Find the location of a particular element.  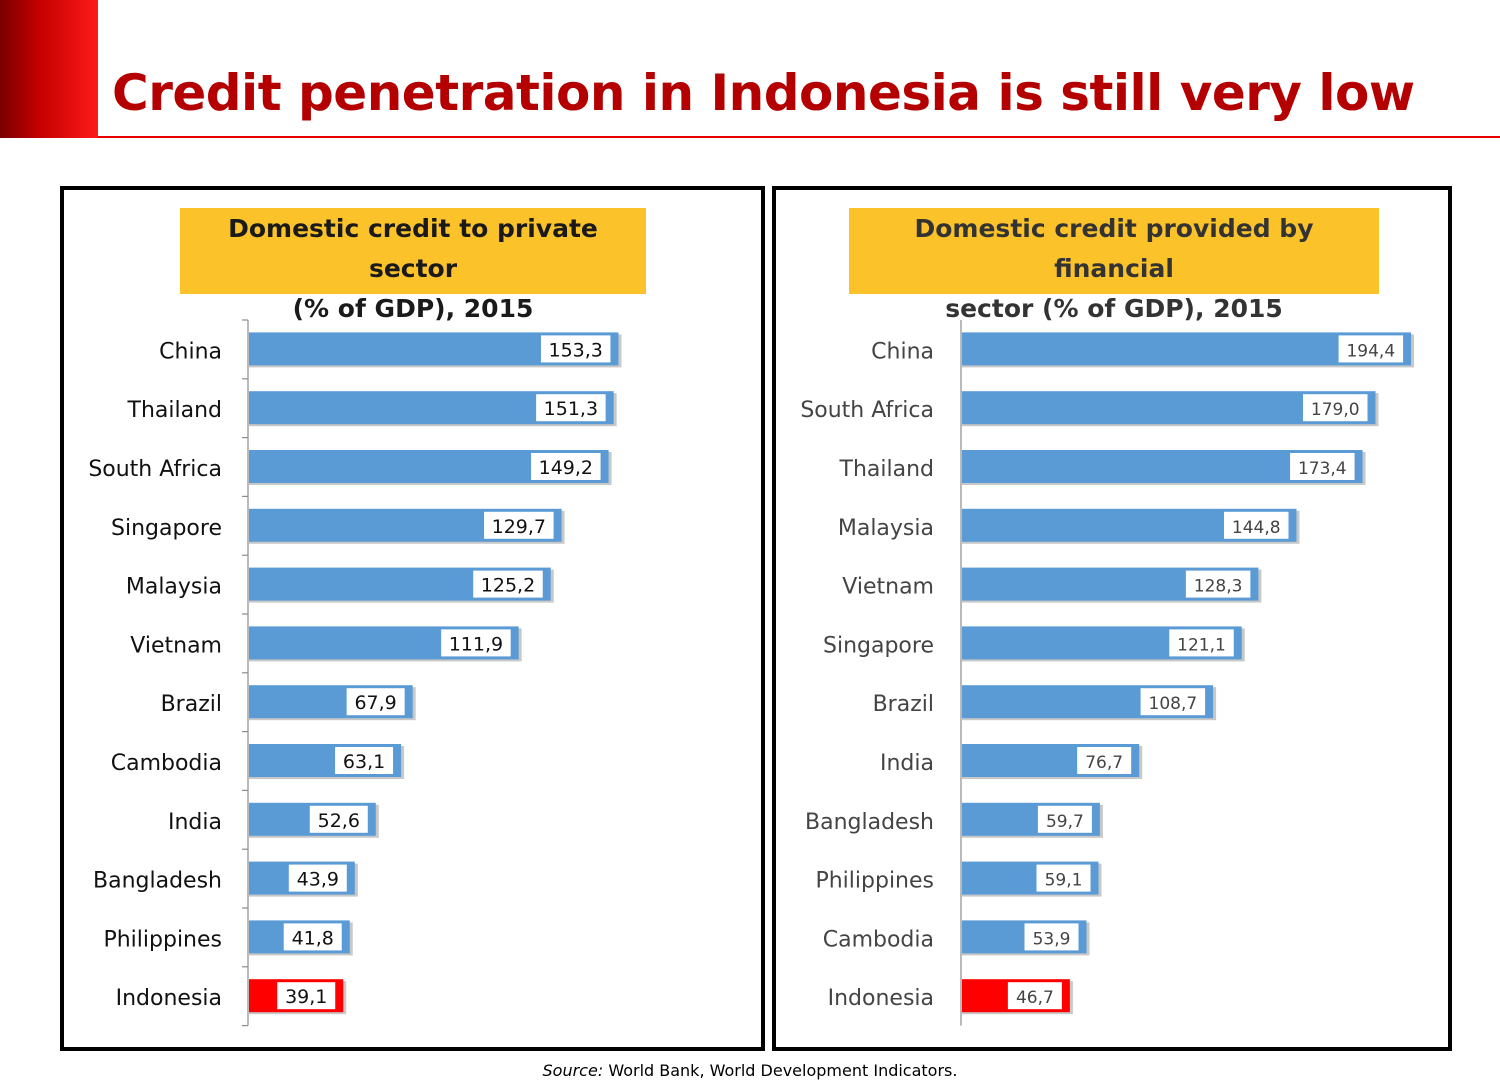

data-label: 43,9 is located at coordinates (318, 880).